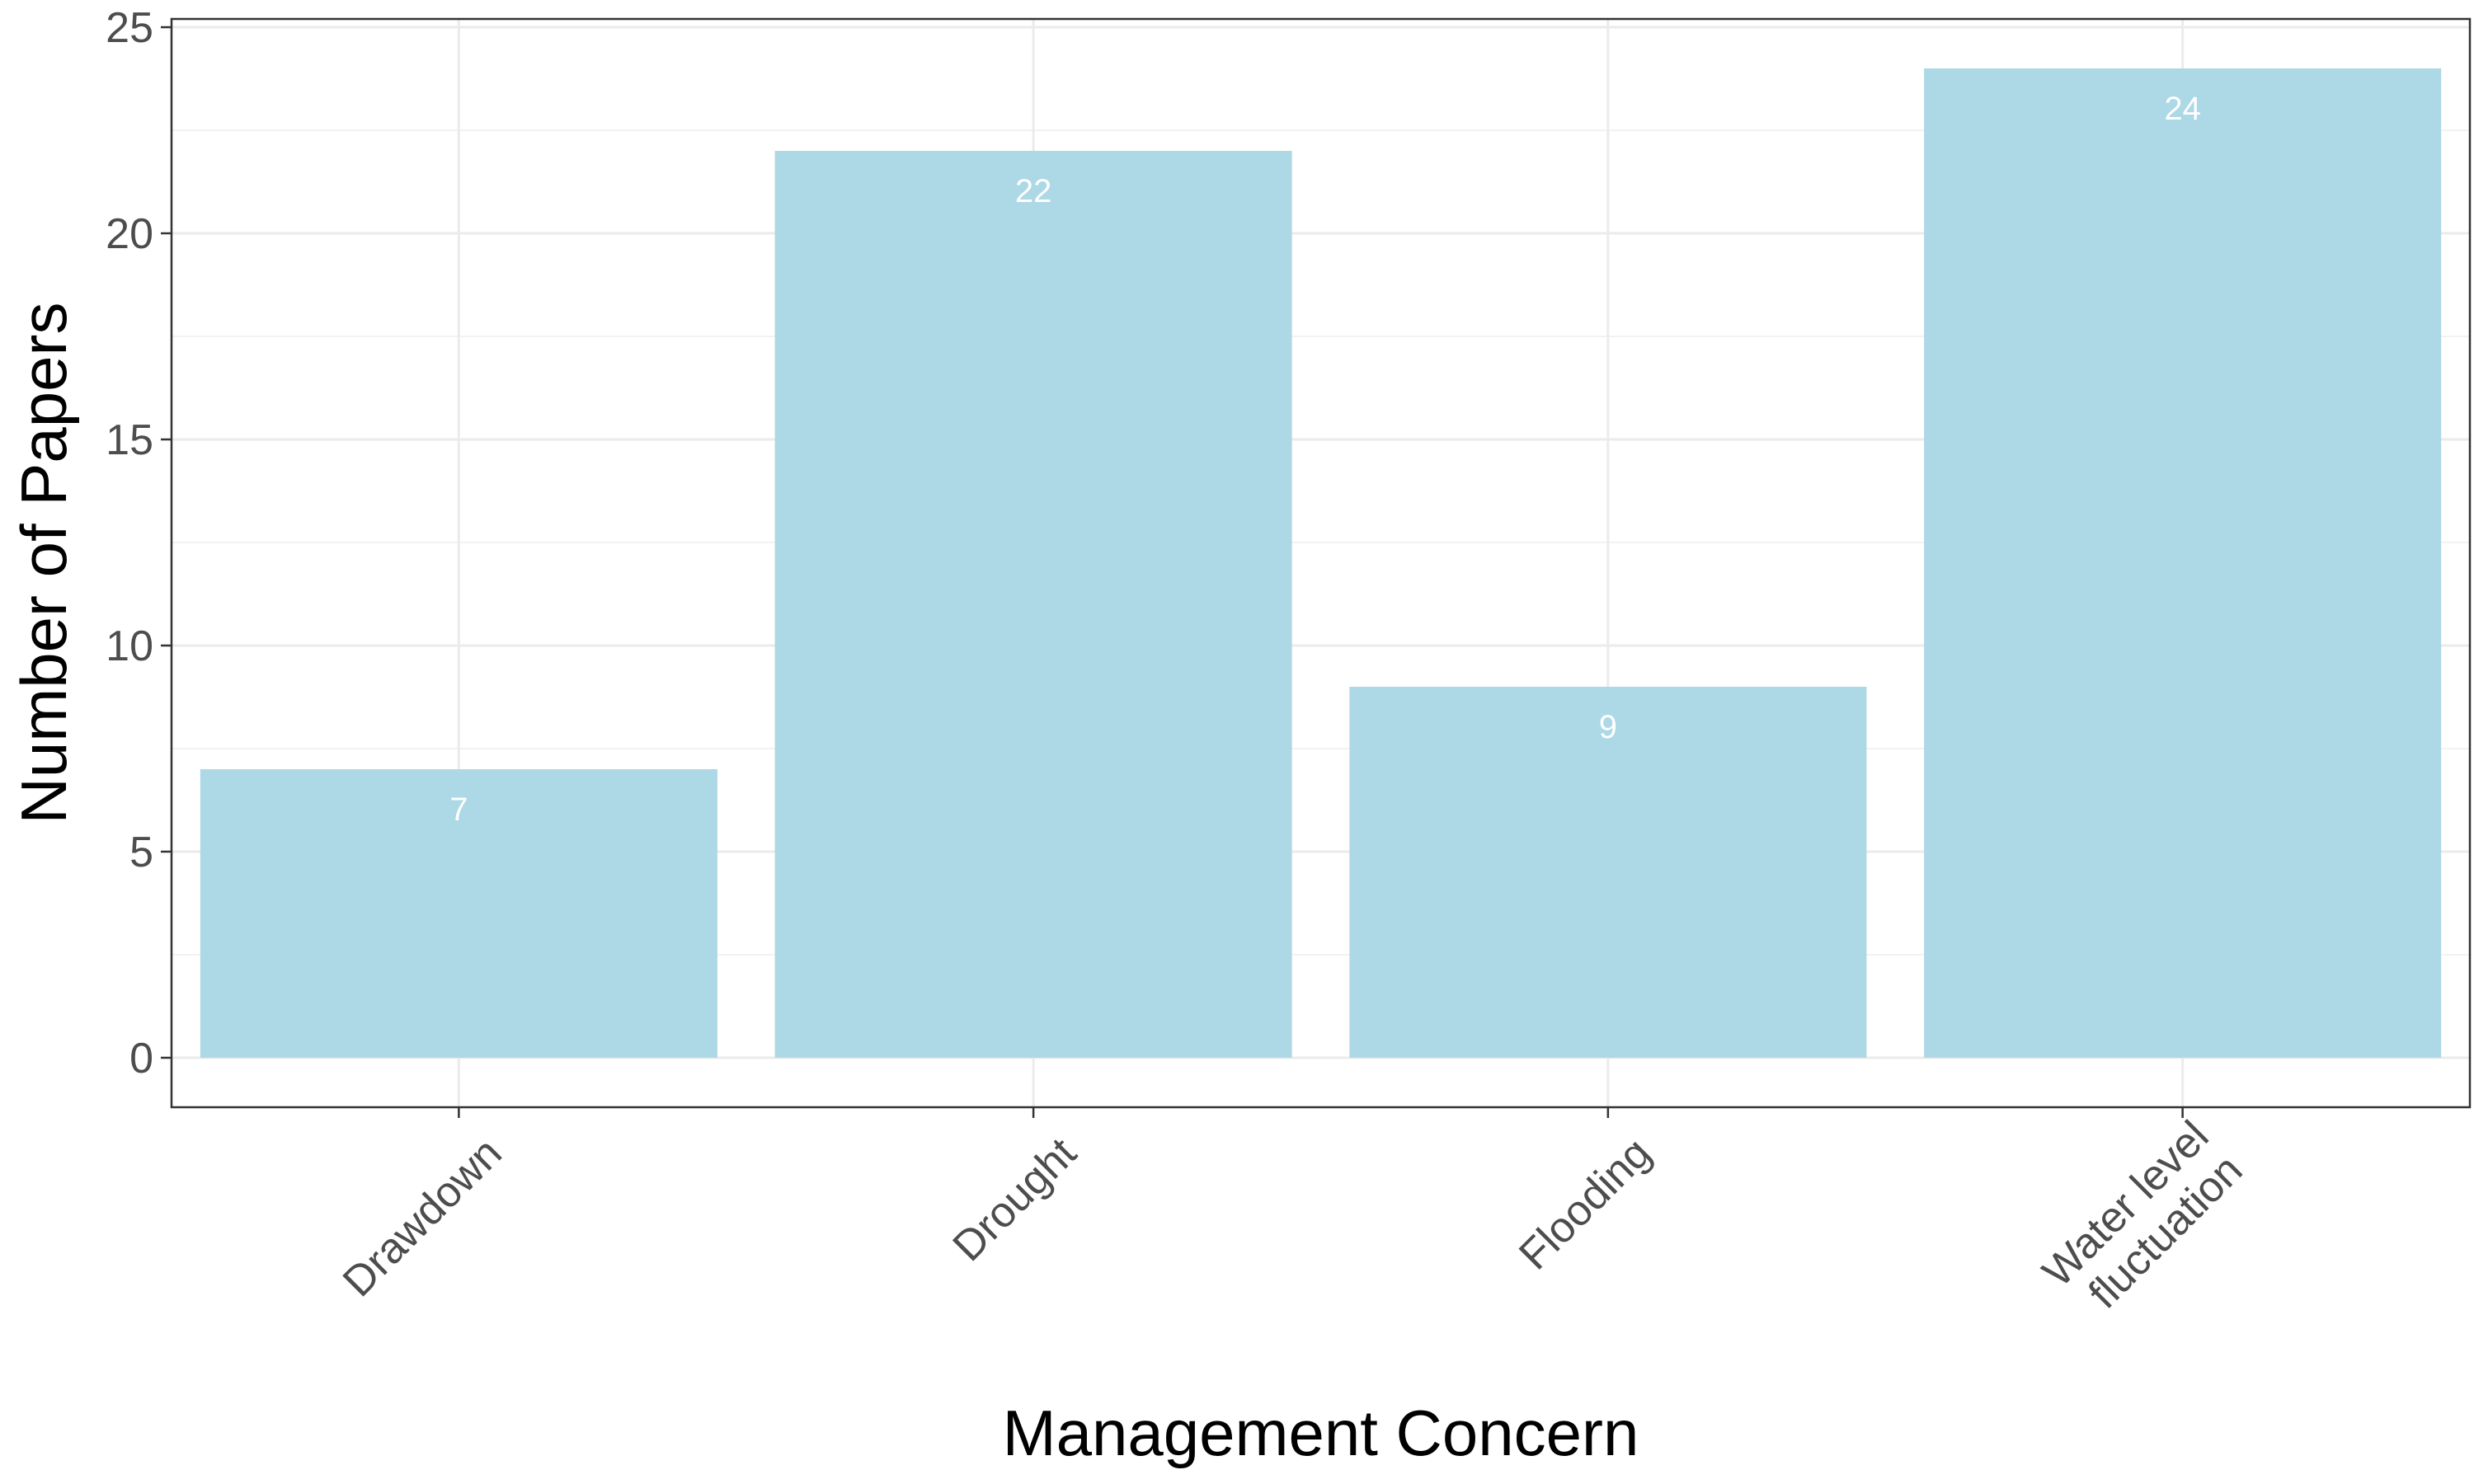 The width and height of the screenshot is (2474, 1484). Describe the element at coordinates (129, 440) in the screenshot. I see `y-tick-label: 15` at that location.